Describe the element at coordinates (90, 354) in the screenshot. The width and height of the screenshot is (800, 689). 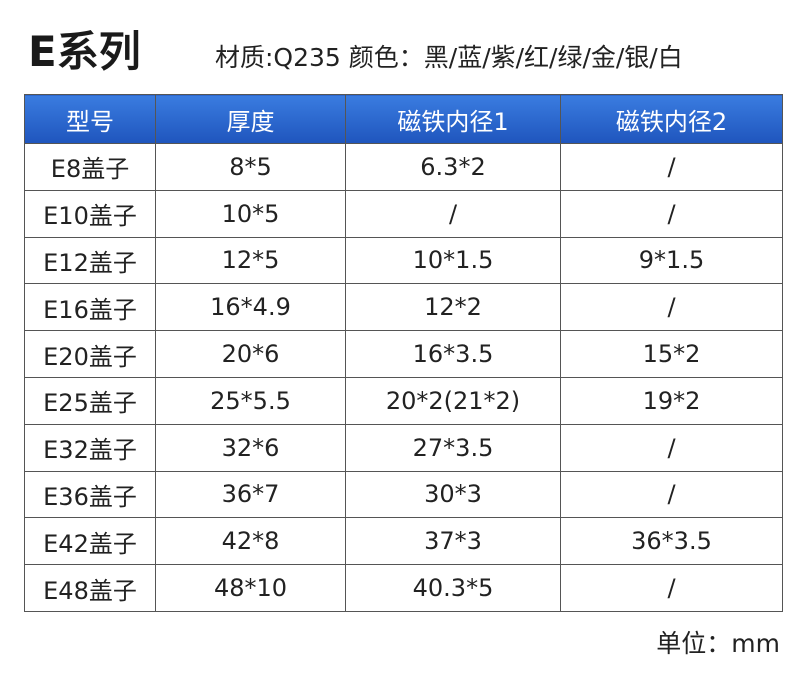
I see `table-cell: E20盖子` at that location.